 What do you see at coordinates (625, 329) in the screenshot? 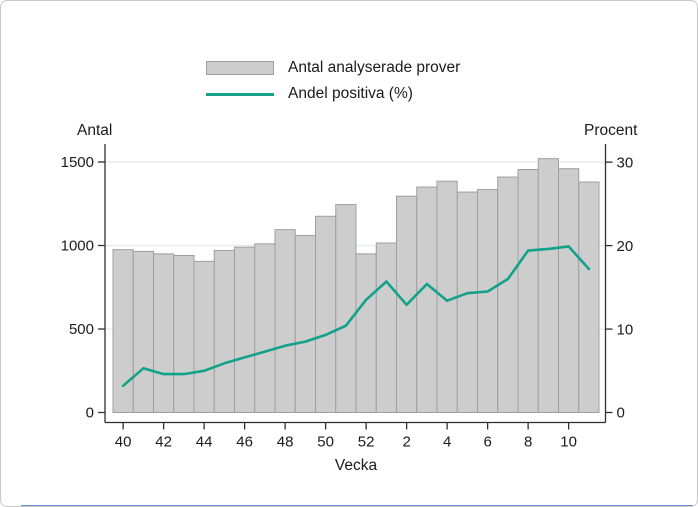
I see `right-axis-tick-label: 10` at bounding box center [625, 329].